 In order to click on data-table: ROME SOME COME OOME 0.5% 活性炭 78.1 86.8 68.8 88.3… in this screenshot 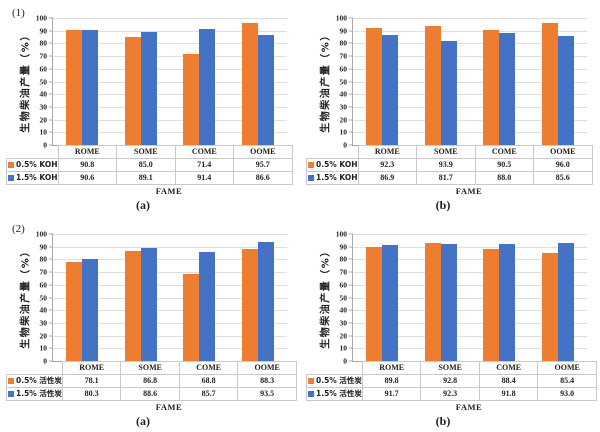, I will do `click(151, 381)`.